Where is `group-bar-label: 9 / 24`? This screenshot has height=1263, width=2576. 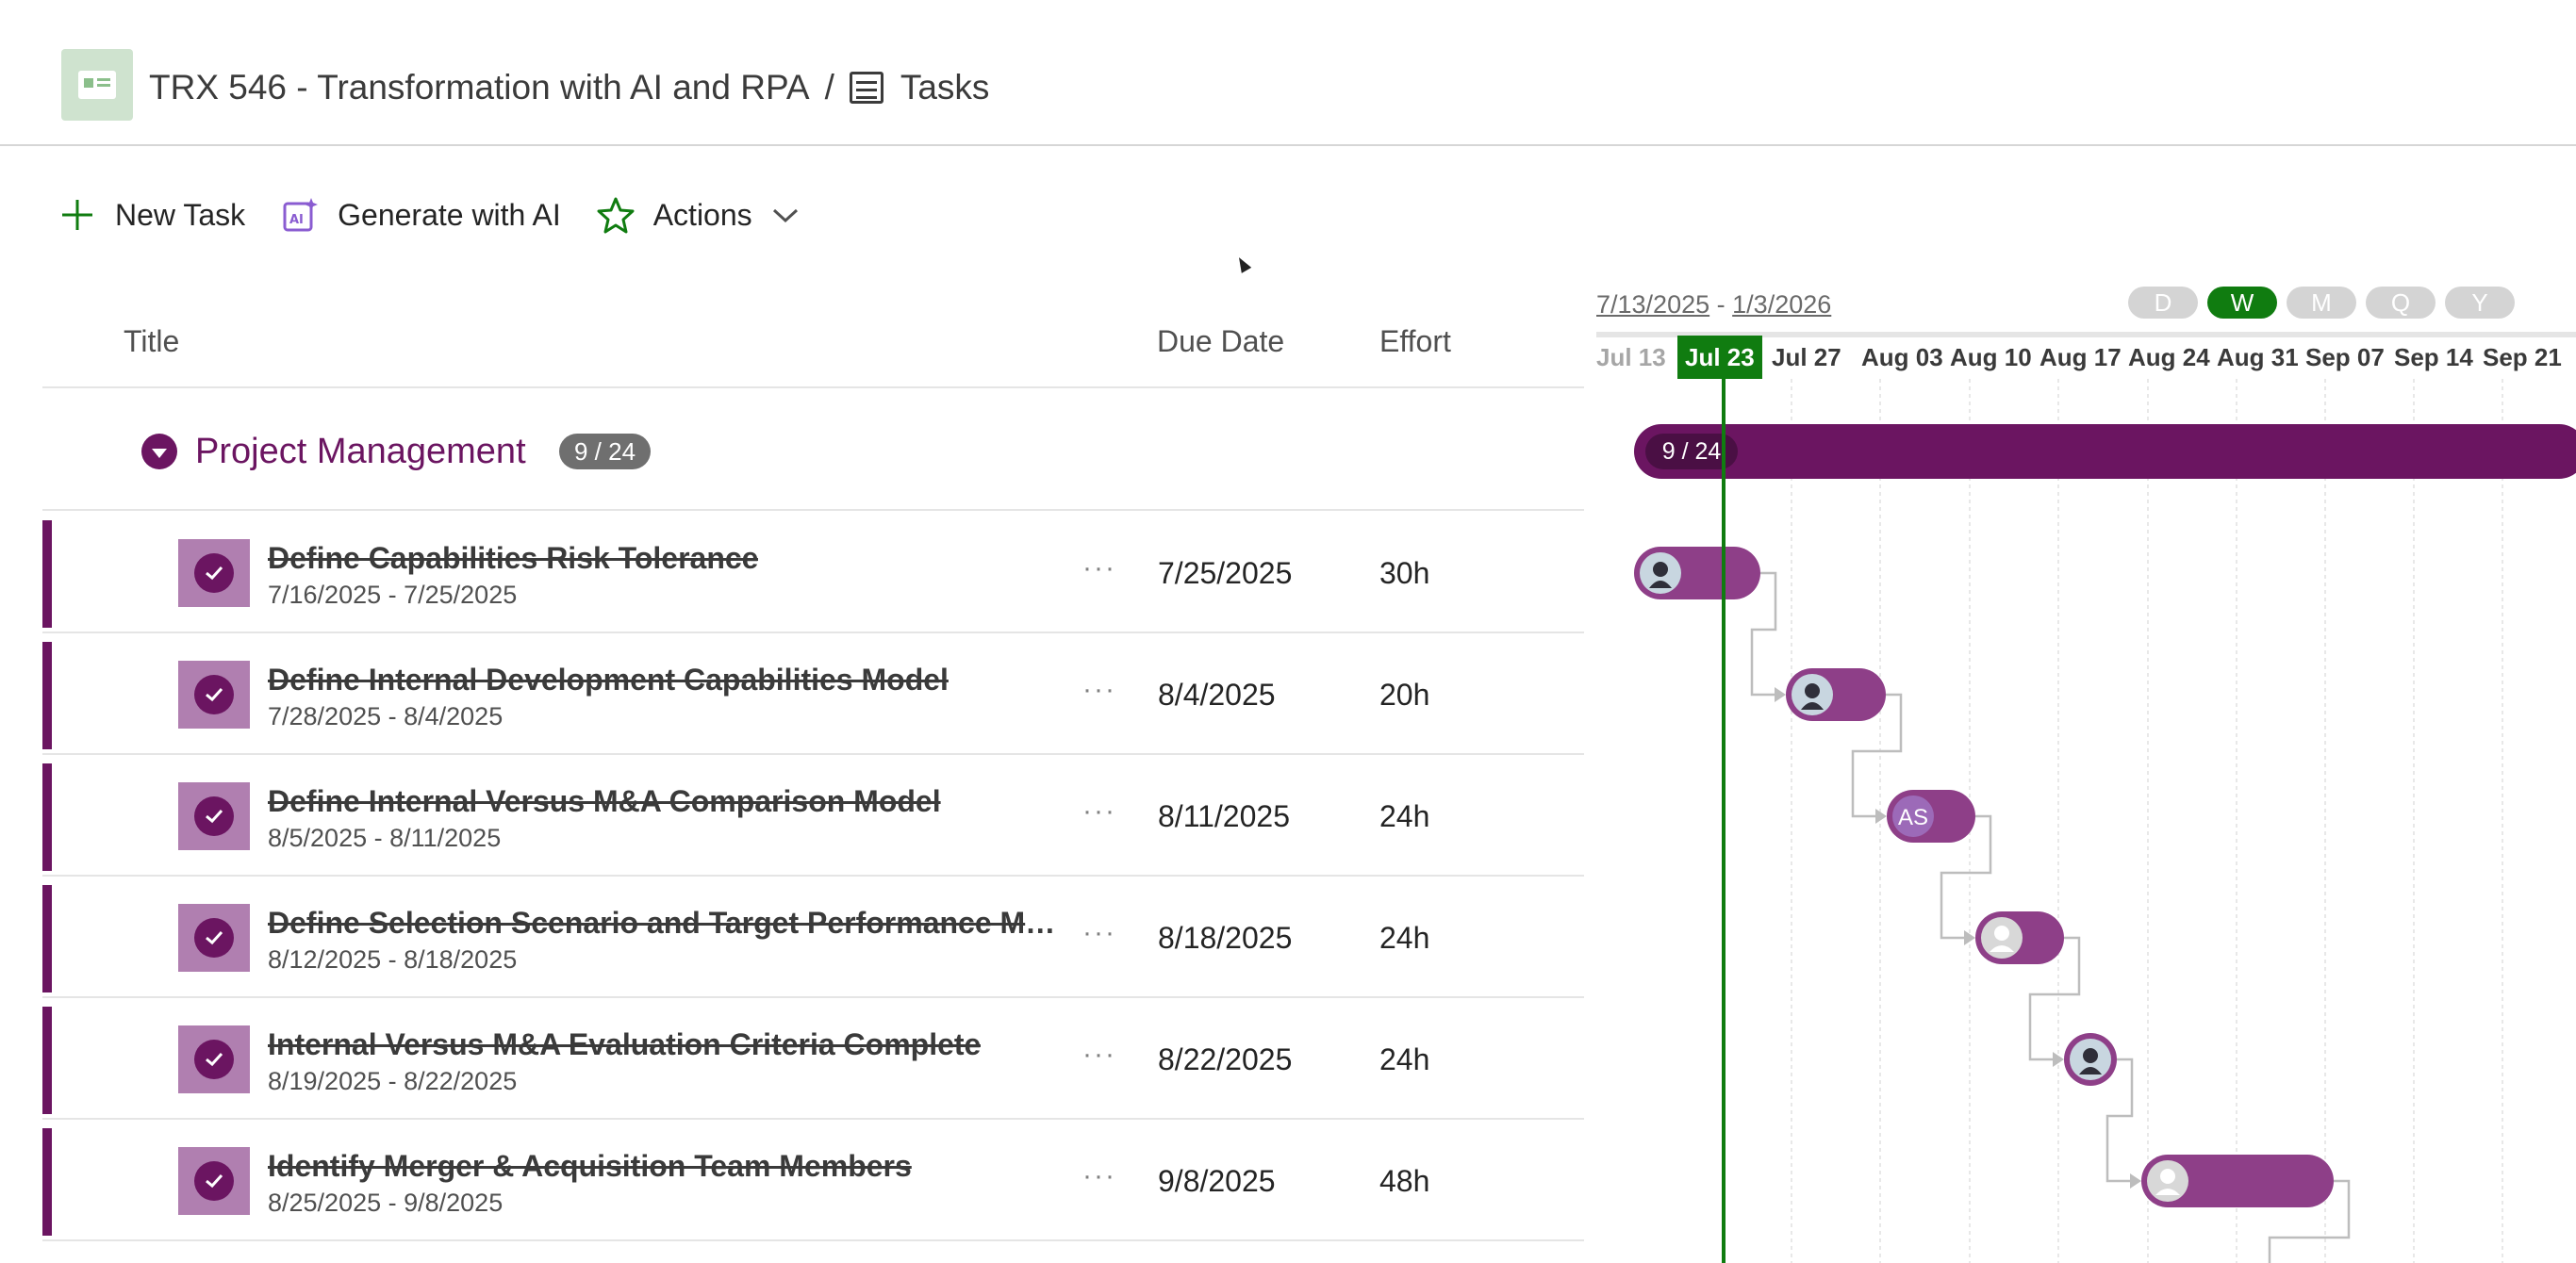
group-bar-label: 9 / 24 is located at coordinates (1692, 451).